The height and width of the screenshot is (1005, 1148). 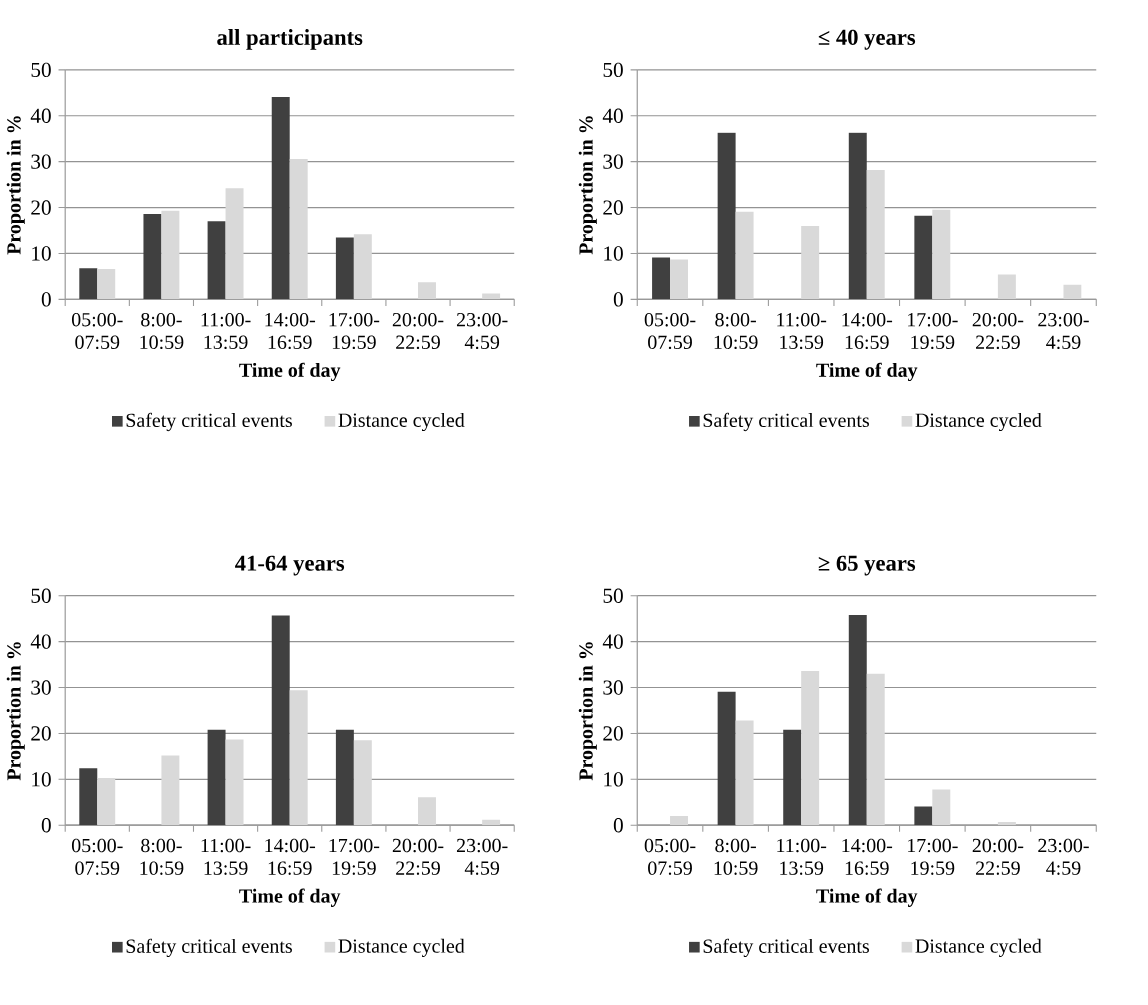 I want to click on chart-title: 41-64 years, so click(x=290, y=565).